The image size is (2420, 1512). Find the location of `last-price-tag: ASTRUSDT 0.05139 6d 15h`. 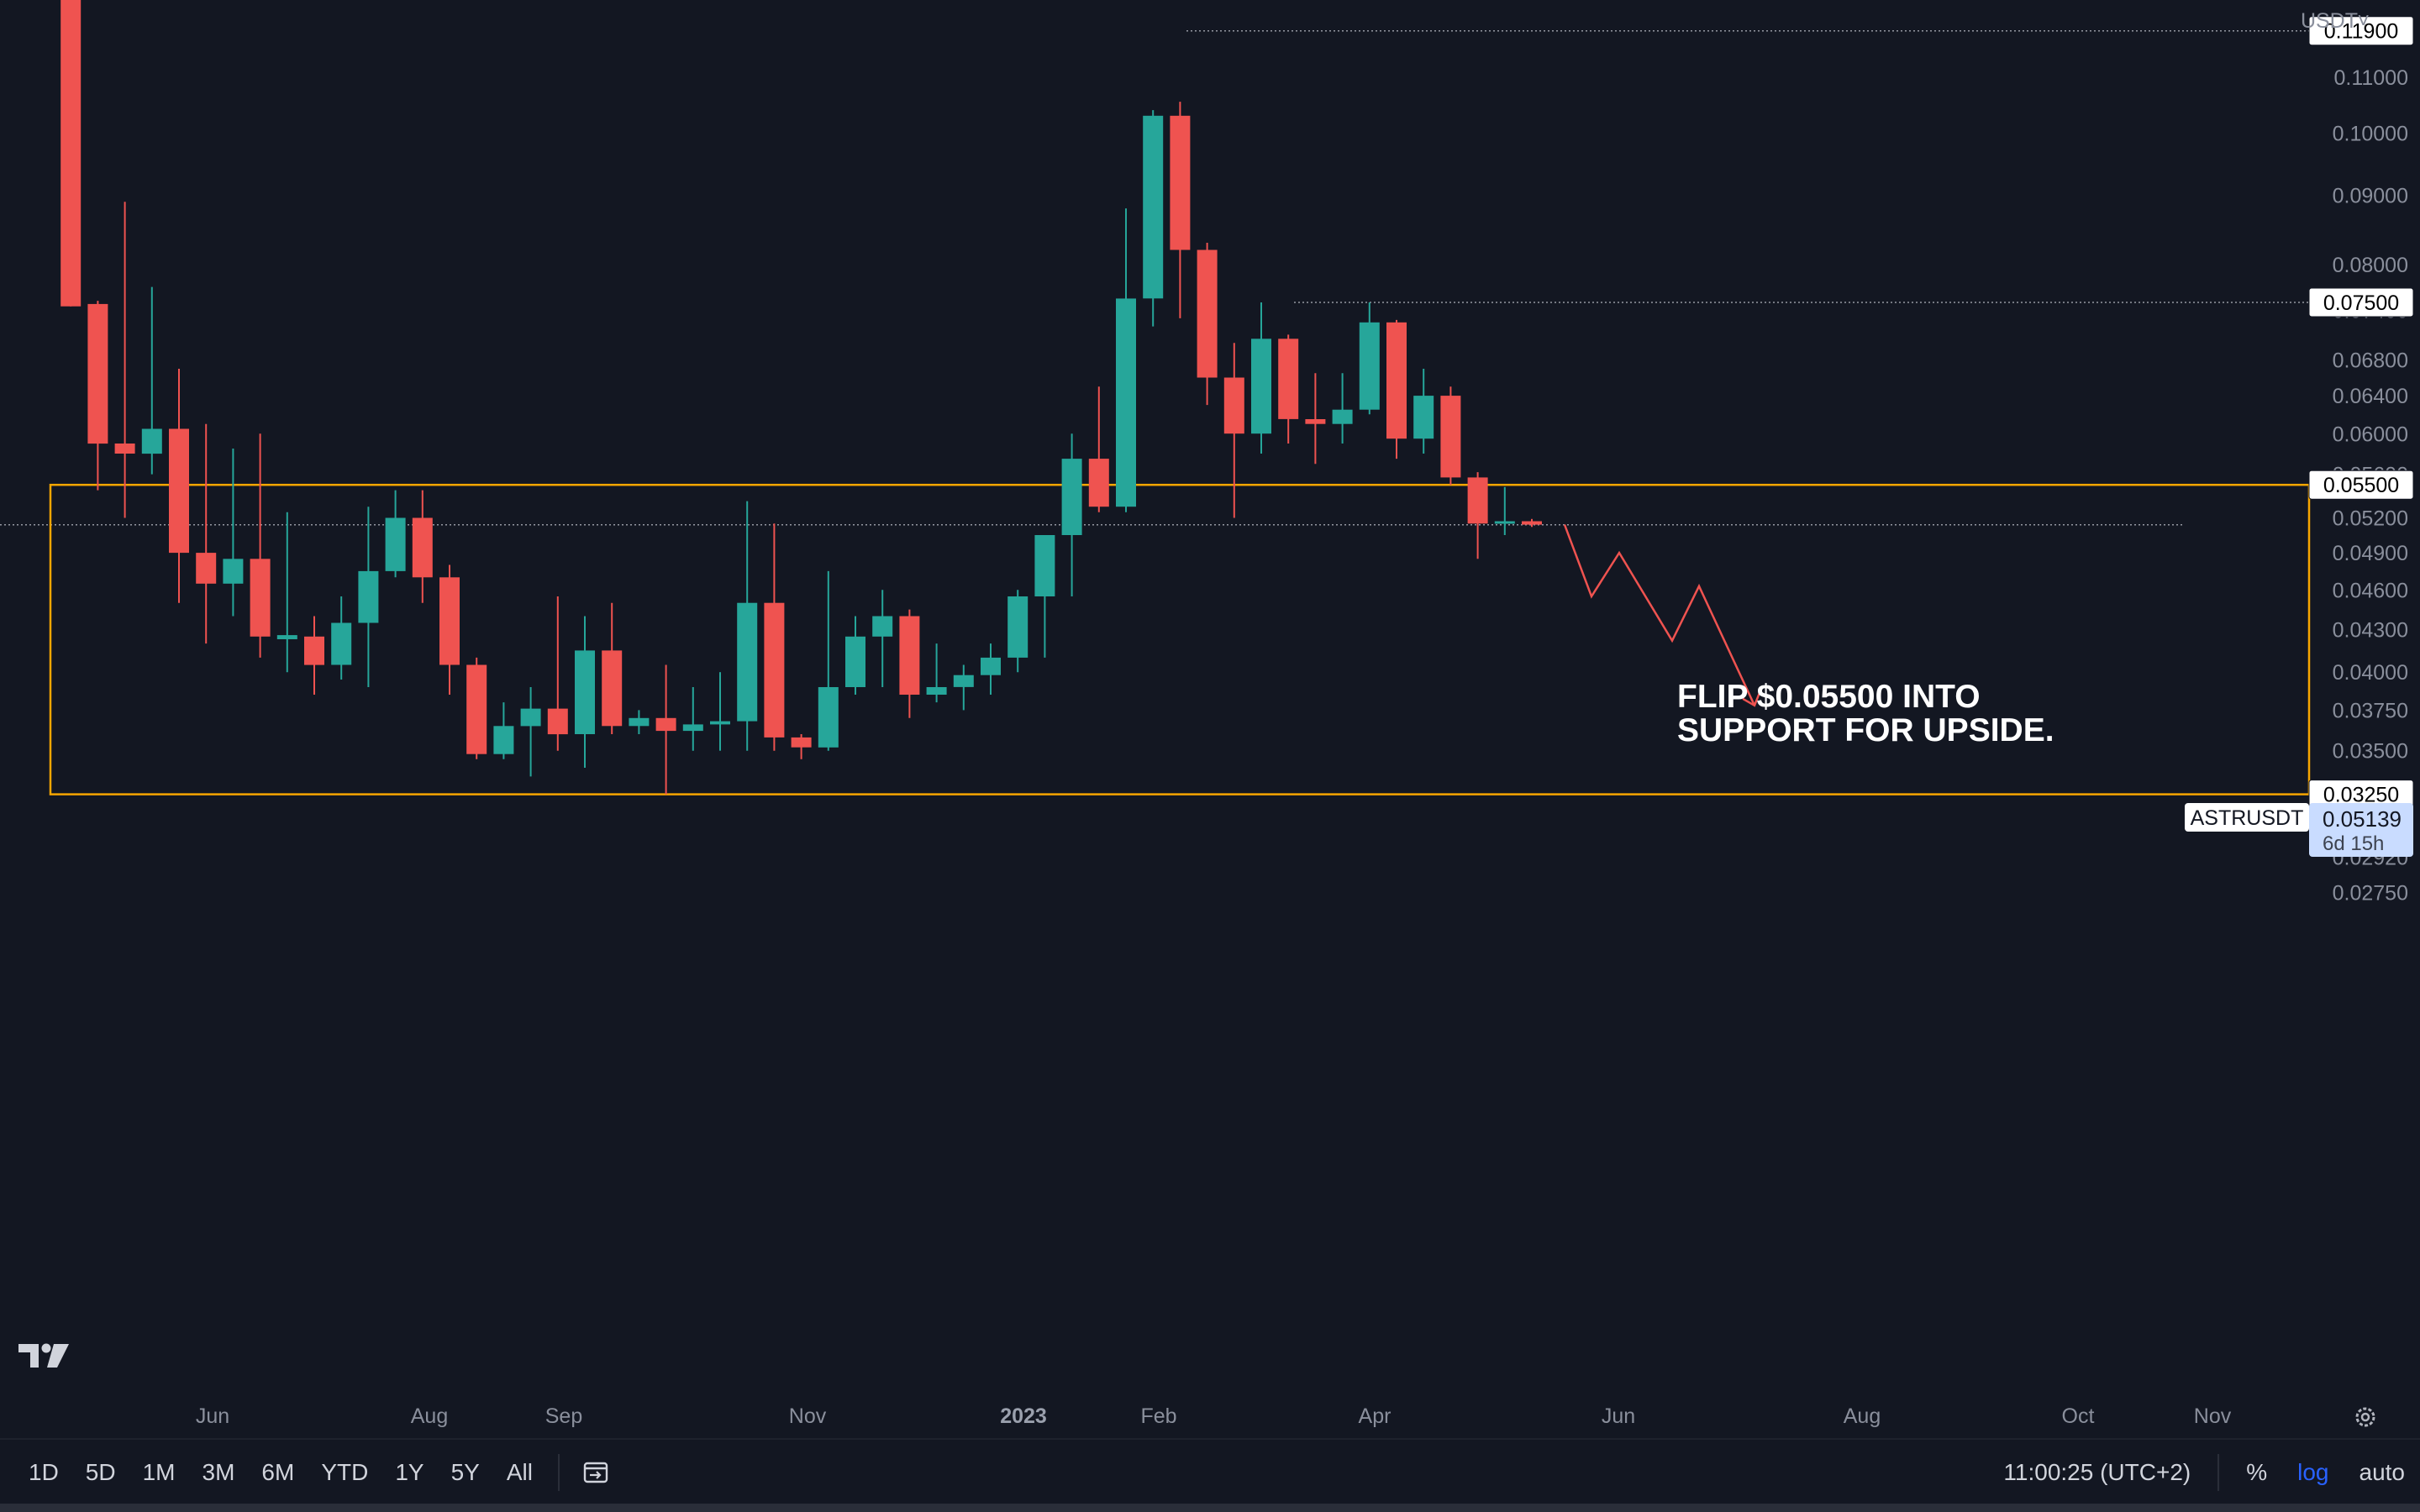

last-price-tag: ASTRUSDT 0.05139 6d 15h is located at coordinates (2299, 830).